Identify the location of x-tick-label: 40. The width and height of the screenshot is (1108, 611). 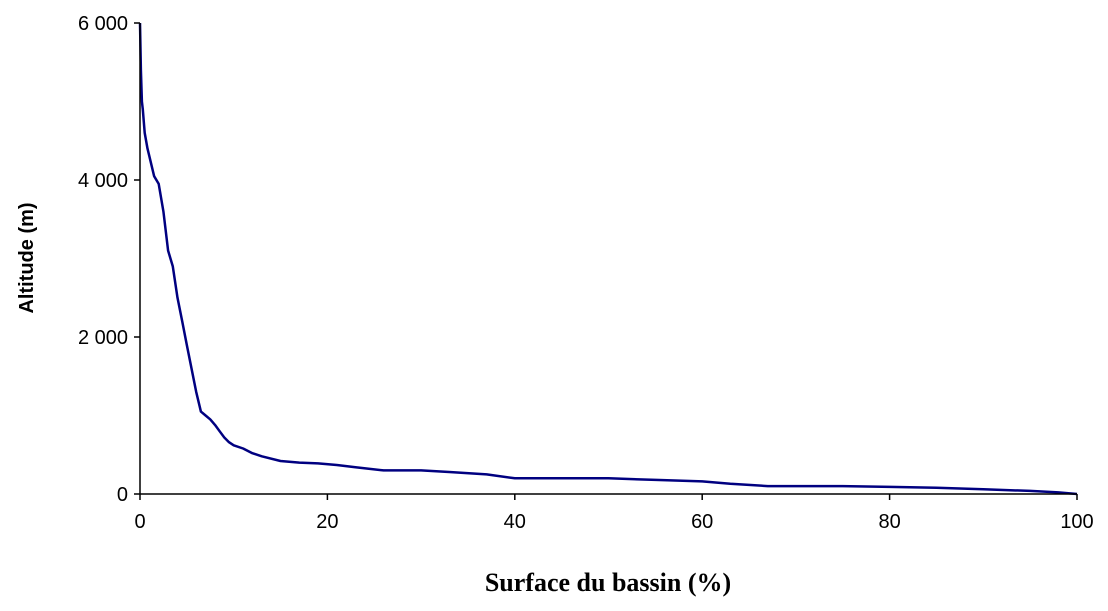
(515, 522).